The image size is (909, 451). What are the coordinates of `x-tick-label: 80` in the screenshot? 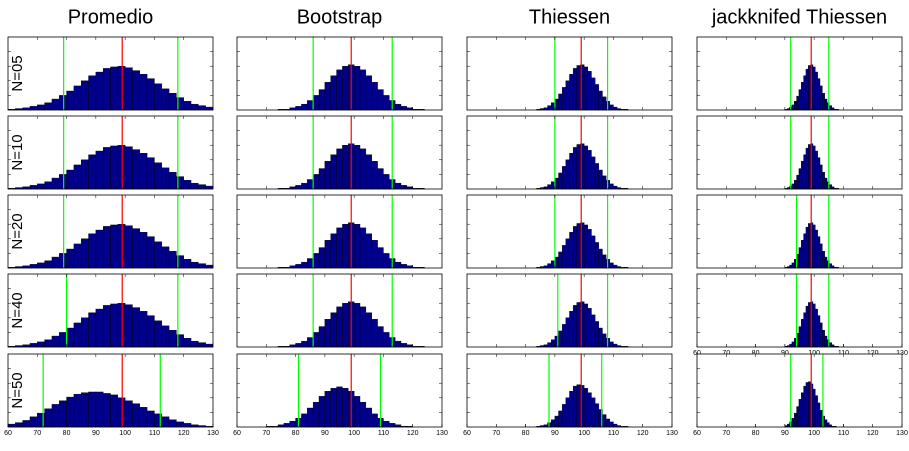 It's located at (296, 433).